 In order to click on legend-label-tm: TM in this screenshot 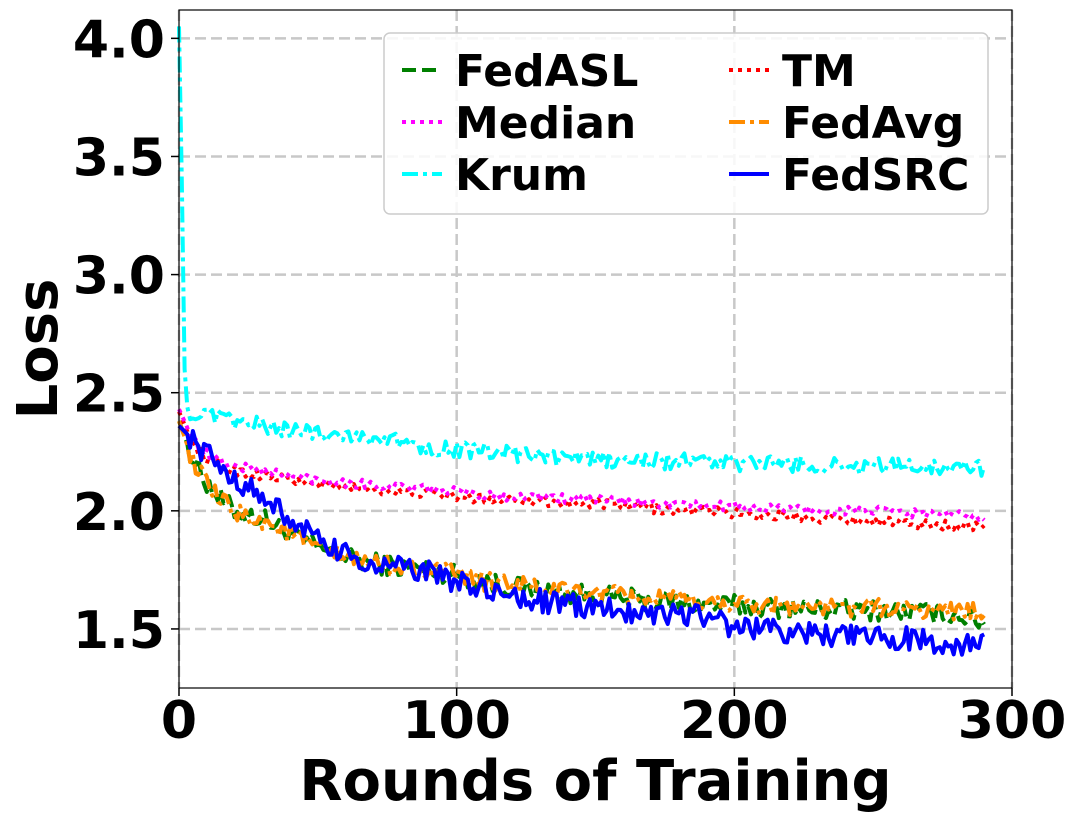, I will do `click(819, 71)`.